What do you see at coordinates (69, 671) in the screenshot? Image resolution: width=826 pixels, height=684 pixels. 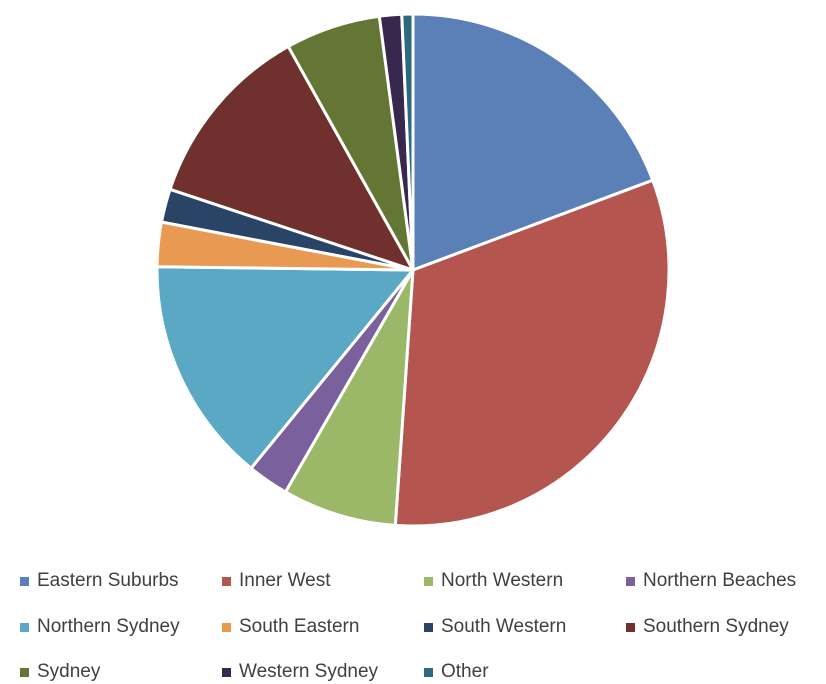 I see `legend-label: Sydney` at bounding box center [69, 671].